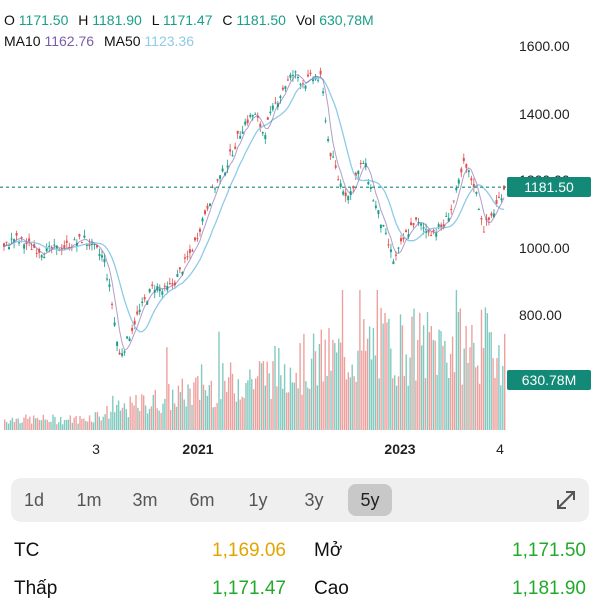 This screenshot has width=600, height=602. Describe the element at coordinates (249, 550) in the screenshot. I see `stat-value: 1,169.06` at that location.